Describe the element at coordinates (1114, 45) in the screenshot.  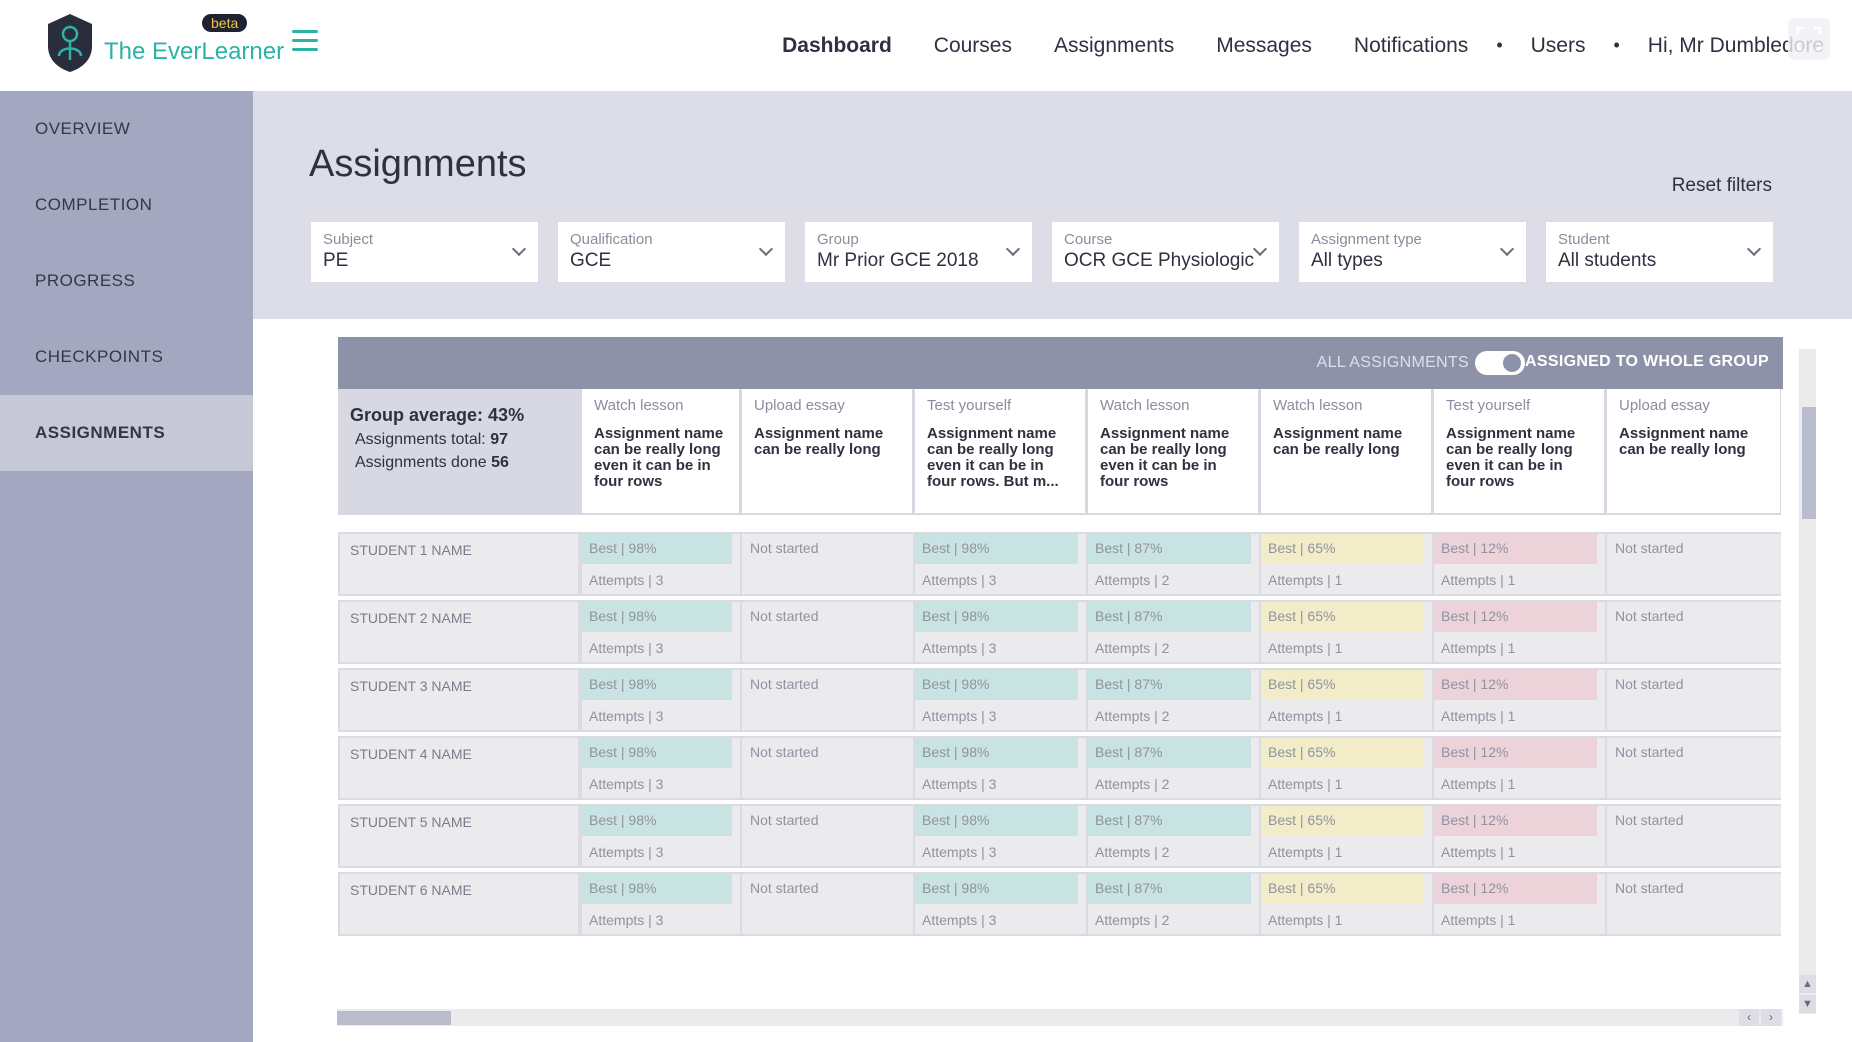
I see `nav-assignments: Assignments` at that location.